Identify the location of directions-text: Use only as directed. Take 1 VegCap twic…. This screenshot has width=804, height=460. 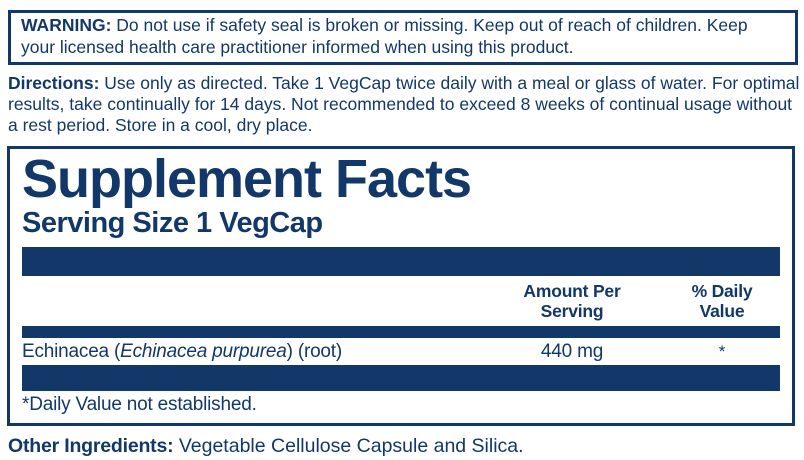
(404, 104).